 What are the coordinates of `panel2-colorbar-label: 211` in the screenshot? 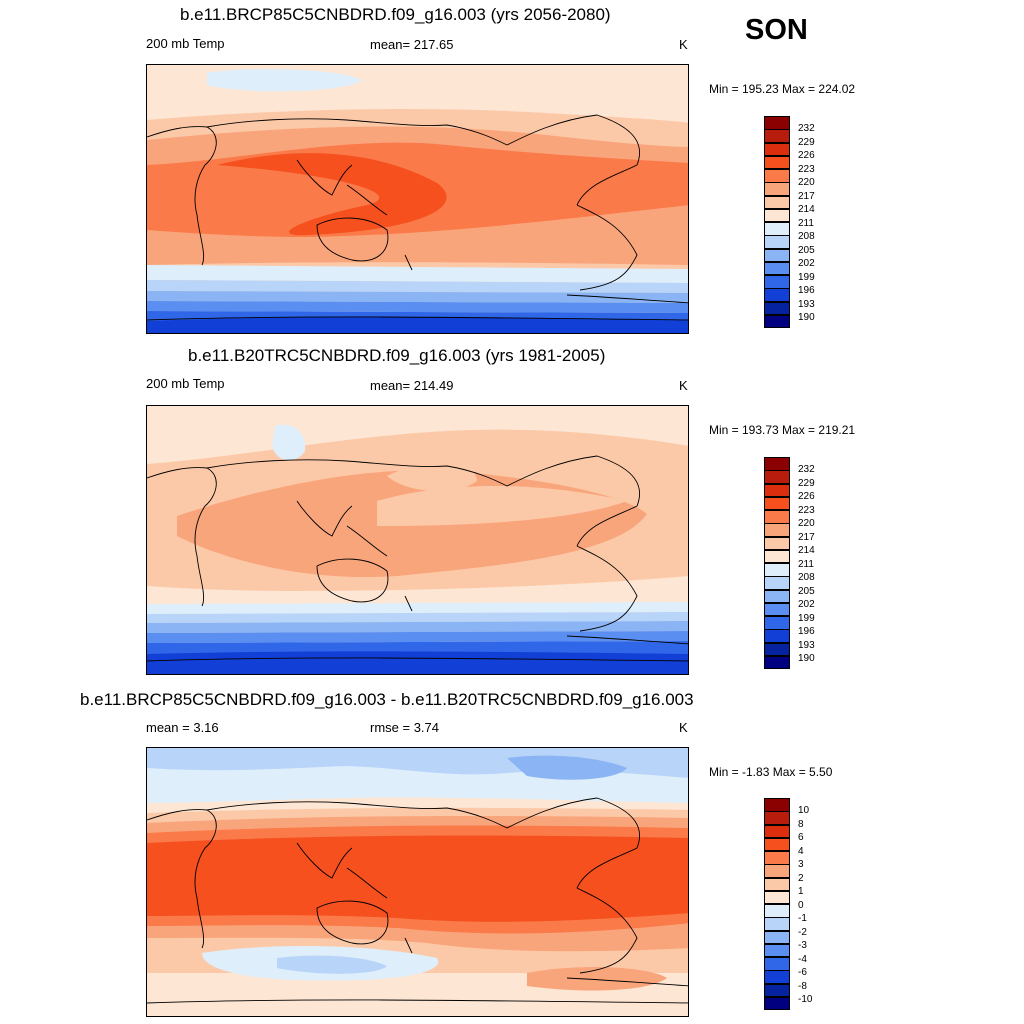 It's located at (806, 564).